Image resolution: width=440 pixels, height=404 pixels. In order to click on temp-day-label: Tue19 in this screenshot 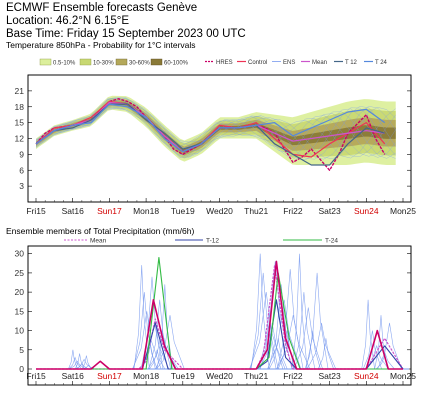, I will do `click(183, 211)`.